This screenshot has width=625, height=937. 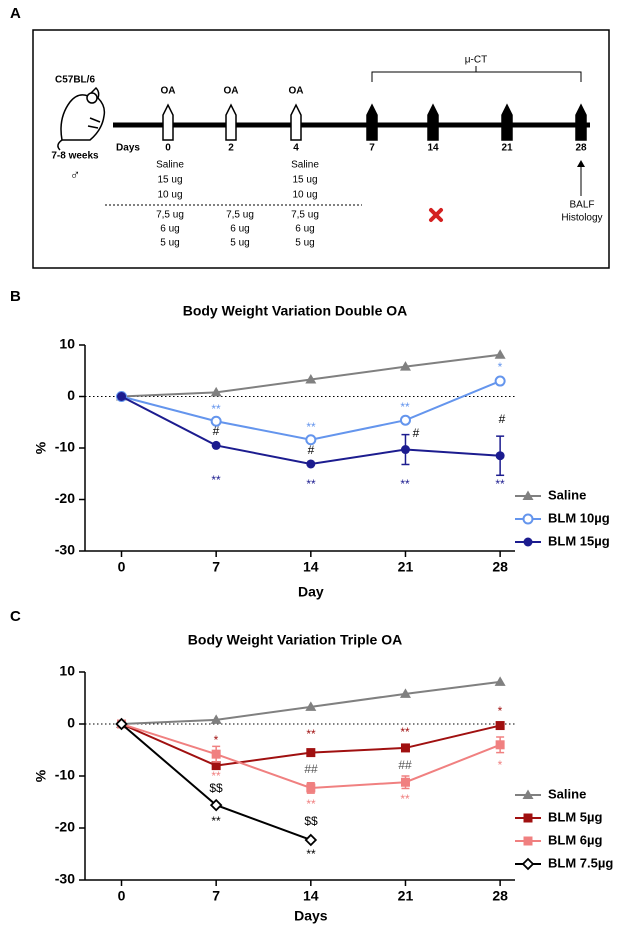 I want to click on x-axis-label: Day, so click(x=311, y=592).